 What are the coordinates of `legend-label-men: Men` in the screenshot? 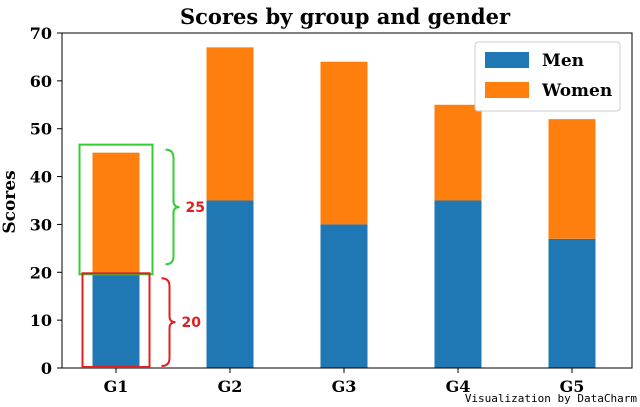 It's located at (563, 61).